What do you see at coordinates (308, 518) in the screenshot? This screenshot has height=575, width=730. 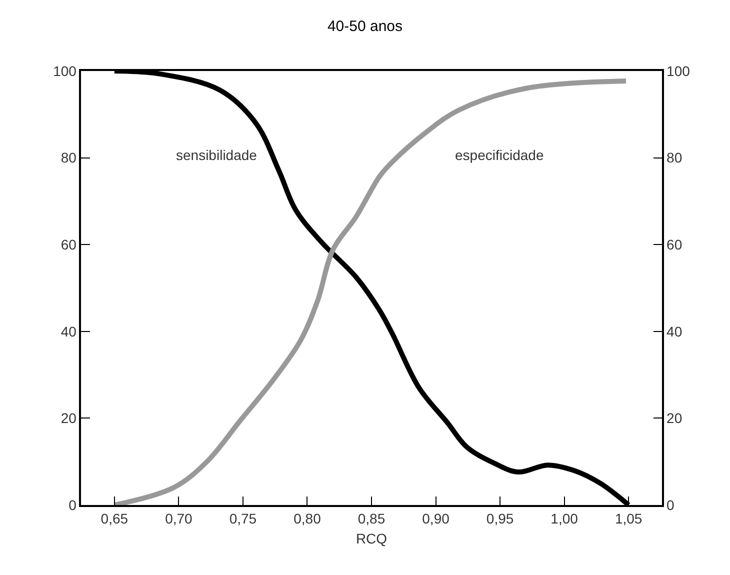 I see `x-tick-label: 0,80` at bounding box center [308, 518].